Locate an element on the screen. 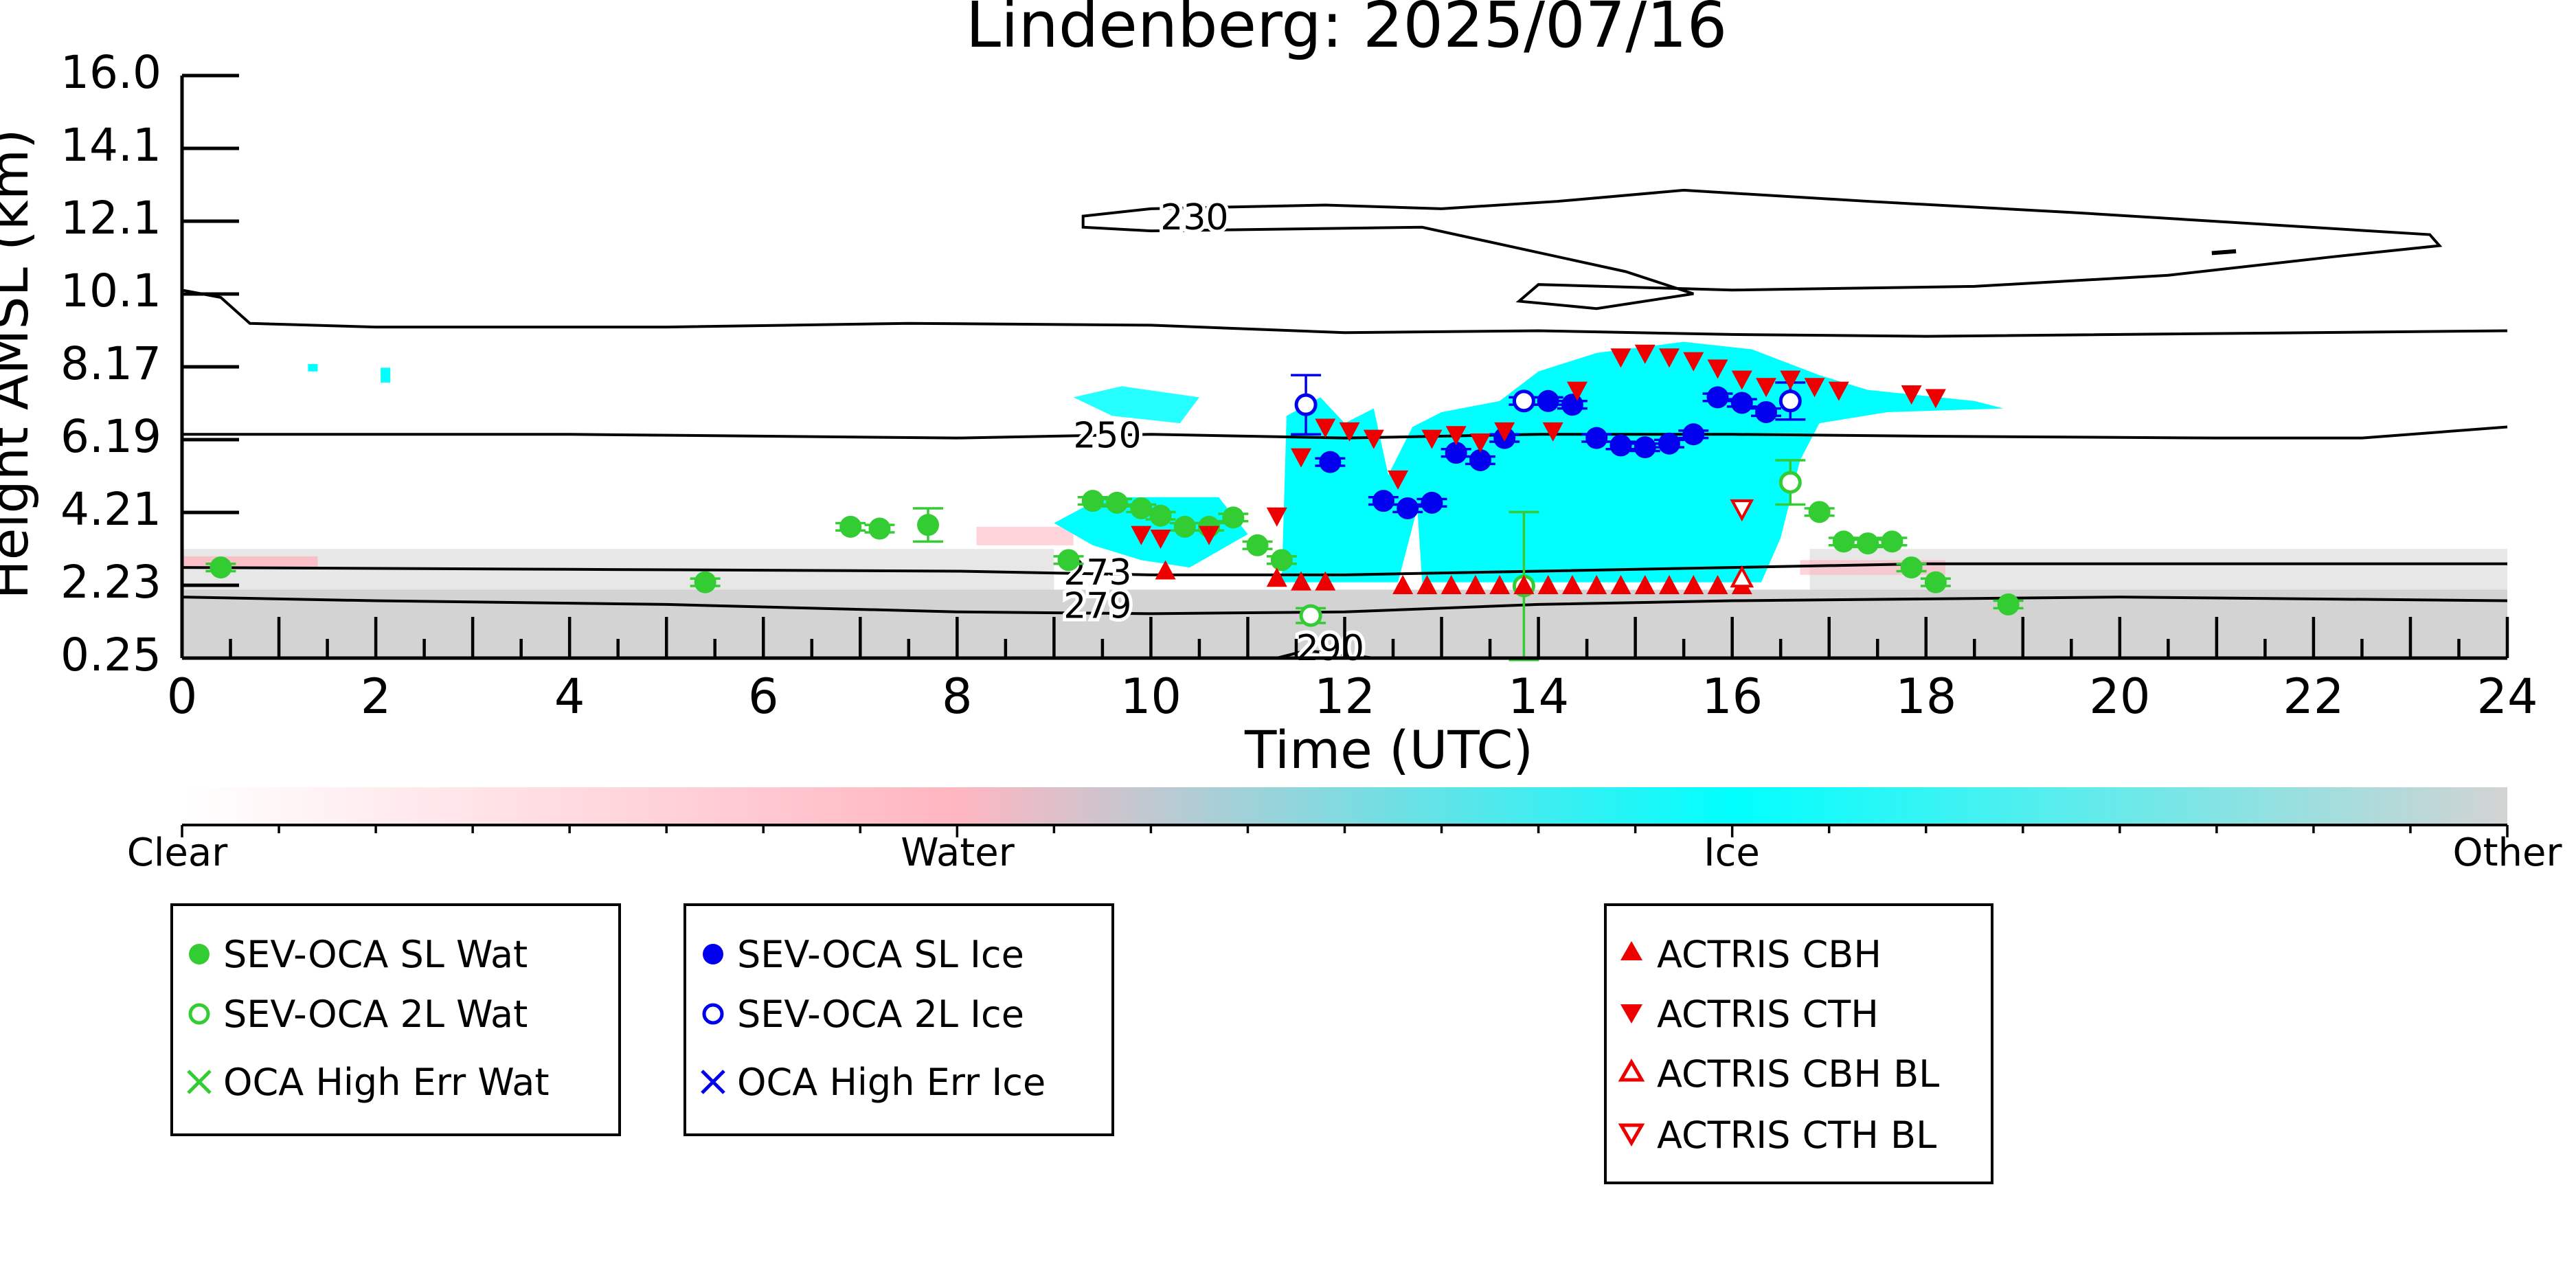  colorbar: Clear Water Ice Other is located at coordinates (1344, 831).